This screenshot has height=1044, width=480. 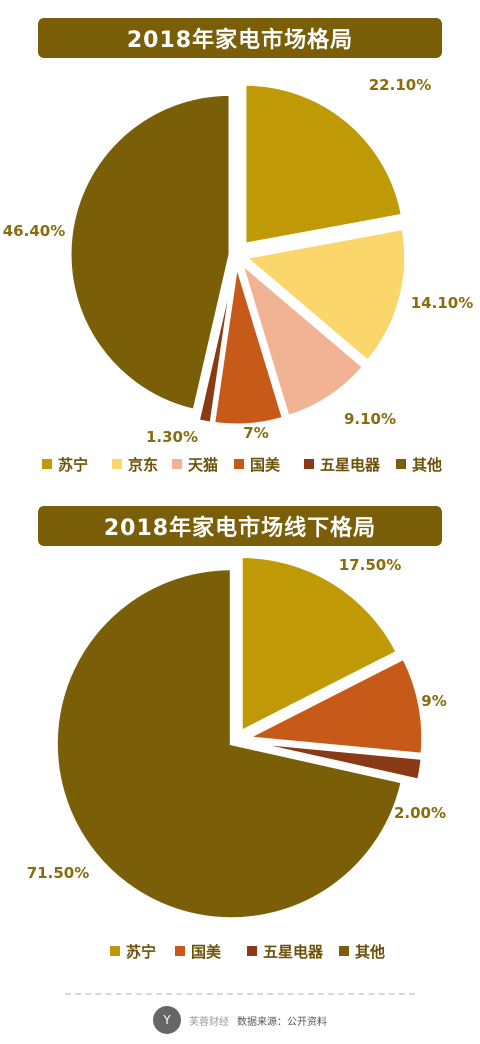 I want to click on slice-value-label: 7%, so click(x=255, y=433).